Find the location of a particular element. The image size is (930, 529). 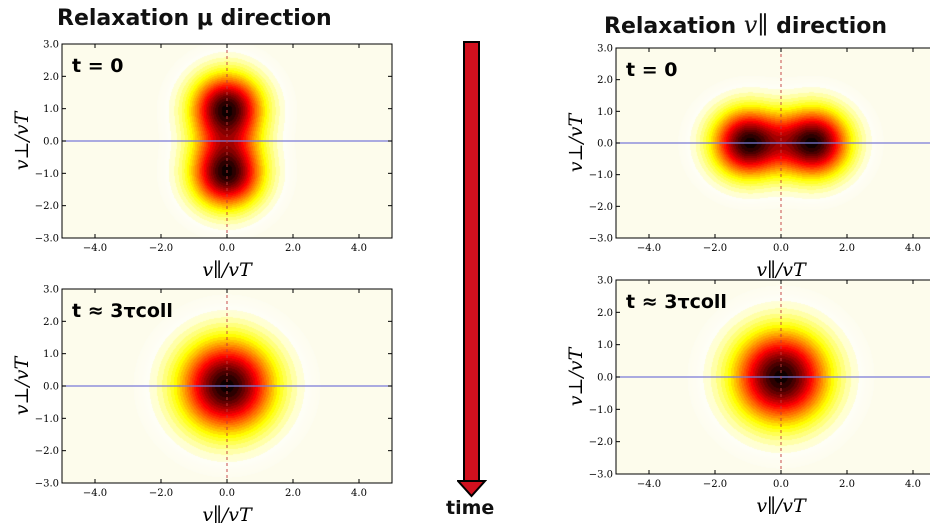

time-label: time is located at coordinates (470, 508).